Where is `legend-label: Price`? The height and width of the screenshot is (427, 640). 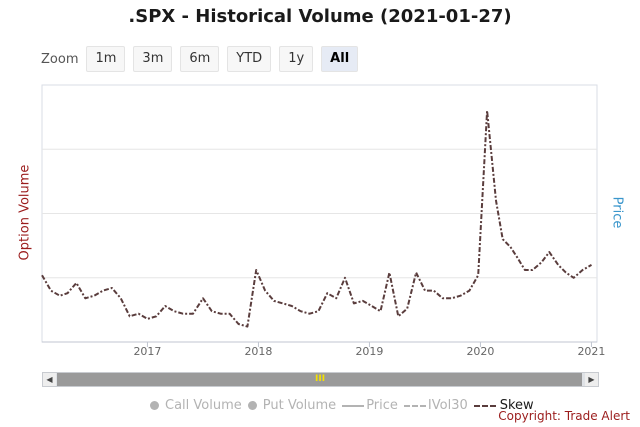
legend-label: Price is located at coordinates (382, 405).